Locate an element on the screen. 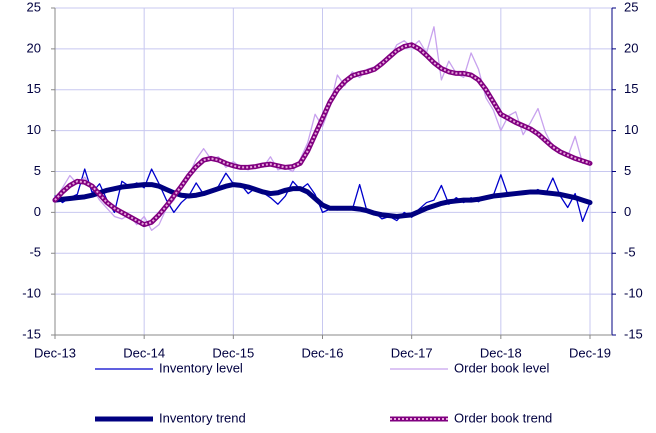 The width and height of the screenshot is (656, 433). y-tick-label: -10 is located at coordinates (31, 293).